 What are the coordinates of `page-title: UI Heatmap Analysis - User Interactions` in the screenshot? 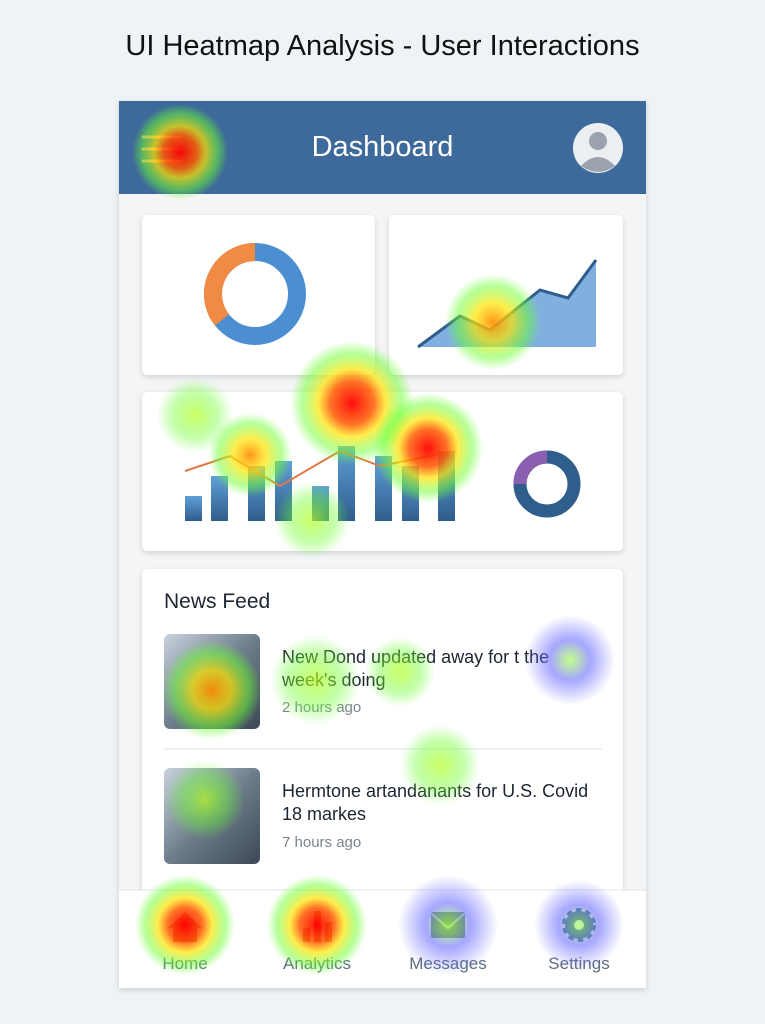 It's located at (382, 46).